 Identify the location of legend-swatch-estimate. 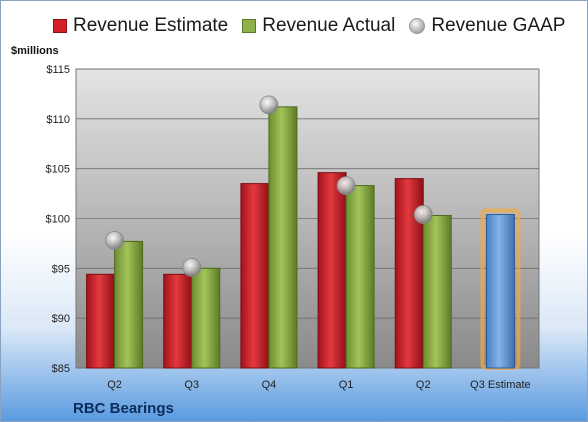
(60, 26).